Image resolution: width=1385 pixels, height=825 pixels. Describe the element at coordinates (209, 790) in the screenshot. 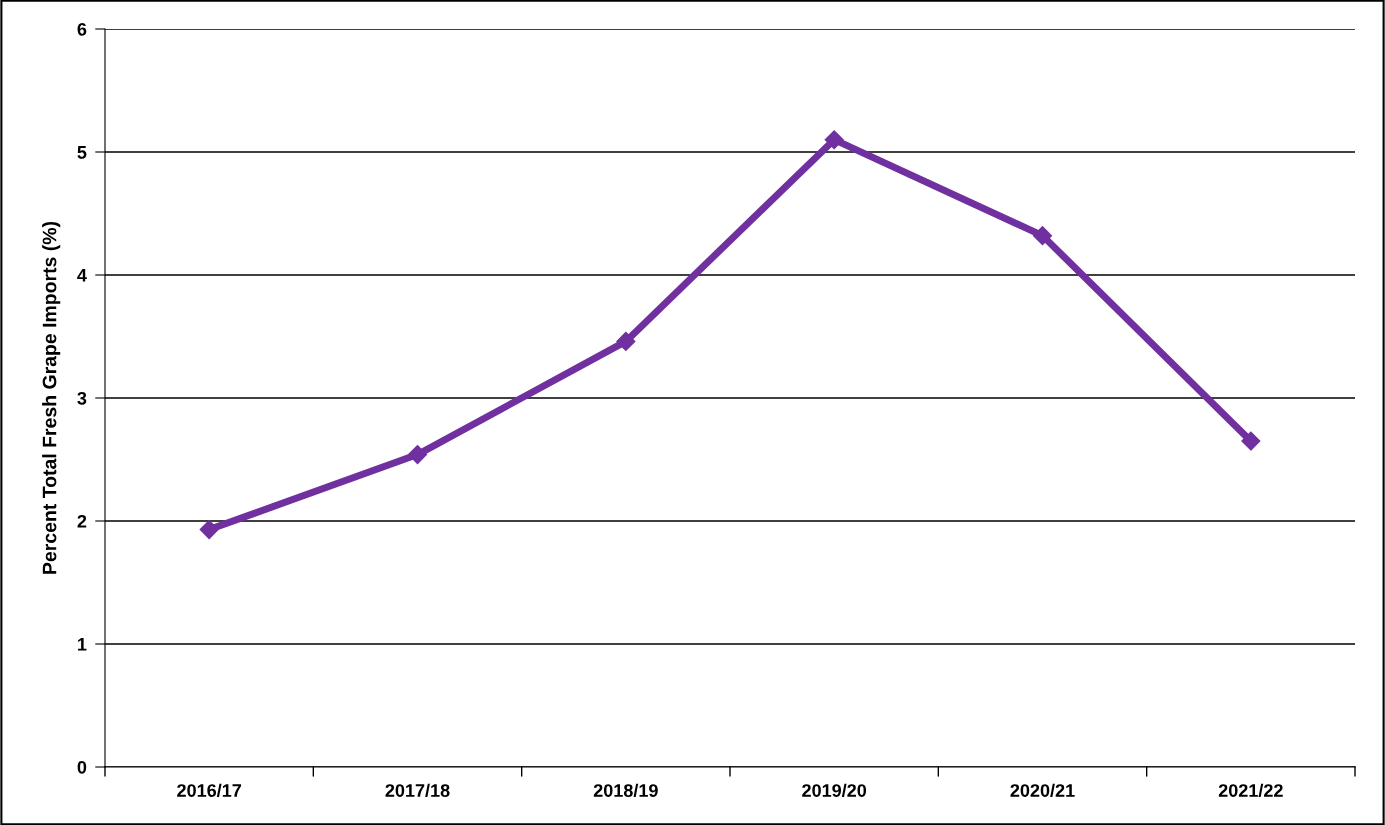

I see `x-tick-label: 2016/17` at that location.